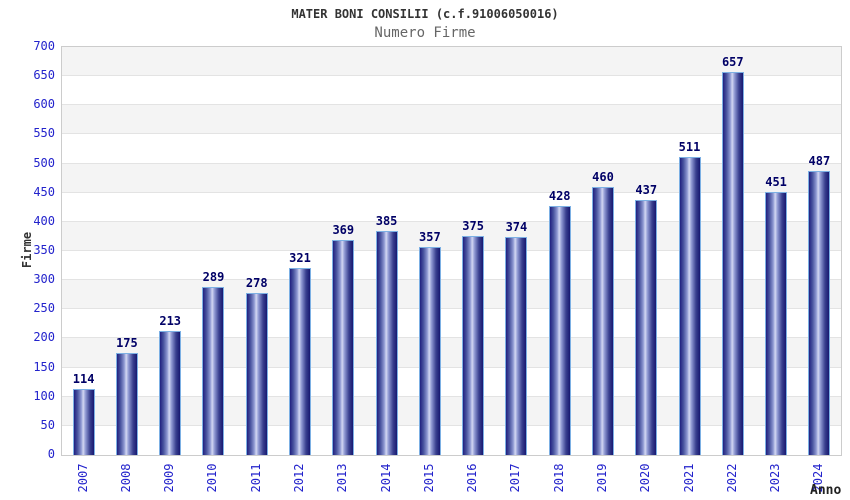 The height and width of the screenshot is (500, 850). What do you see at coordinates (343, 229) in the screenshot?
I see `bar-value-label: 369` at bounding box center [343, 229].